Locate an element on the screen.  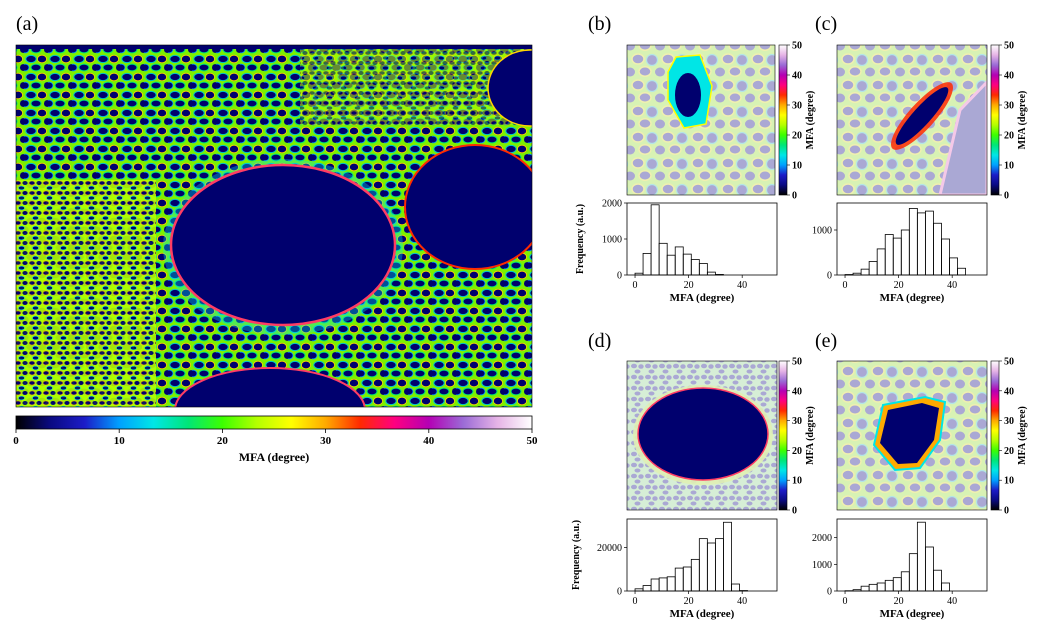
histogram-e: 0 20 40 0 1000 2000 MFA (degree) is located at coordinates (900, 569).